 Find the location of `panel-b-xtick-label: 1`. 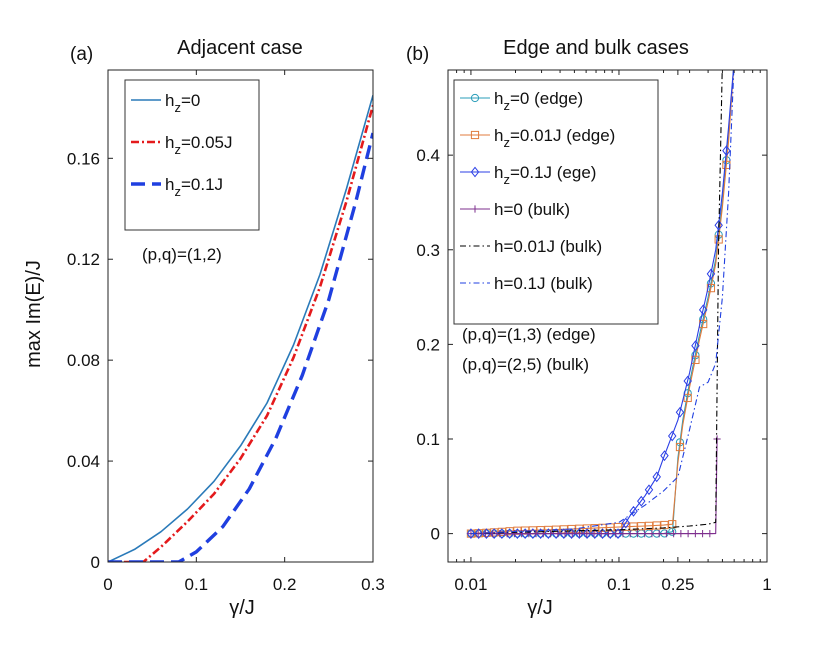

panel-b-xtick-label: 1 is located at coordinates (766, 584).